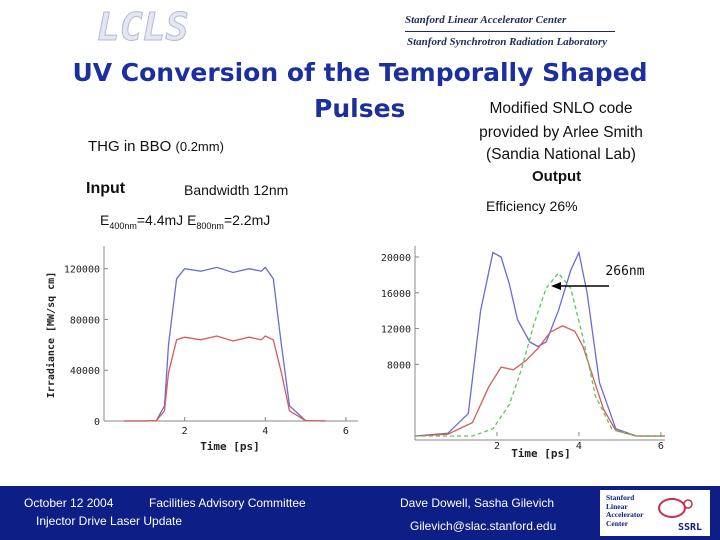 The height and width of the screenshot is (540, 720). Describe the element at coordinates (360, 108) in the screenshot. I see `slide-title-line2: Pulses` at that location.